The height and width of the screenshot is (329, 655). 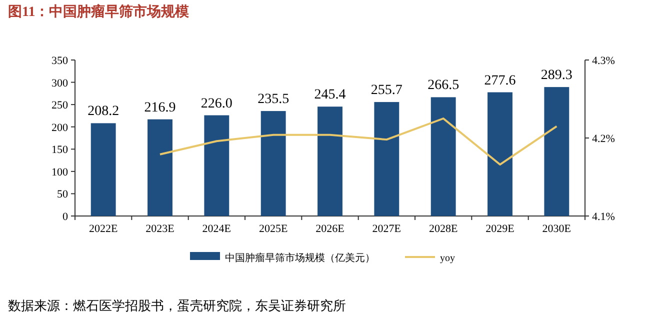 I want to click on data-label: 235.5, so click(x=274, y=100).